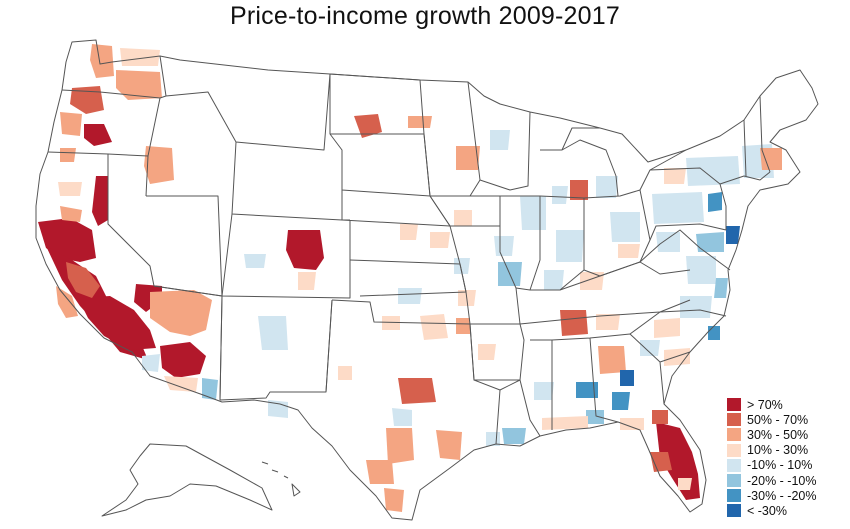 This screenshot has width=850, height=529. What do you see at coordinates (463, 326) in the screenshot?
I see `region-oklahoma-east` at bounding box center [463, 326].